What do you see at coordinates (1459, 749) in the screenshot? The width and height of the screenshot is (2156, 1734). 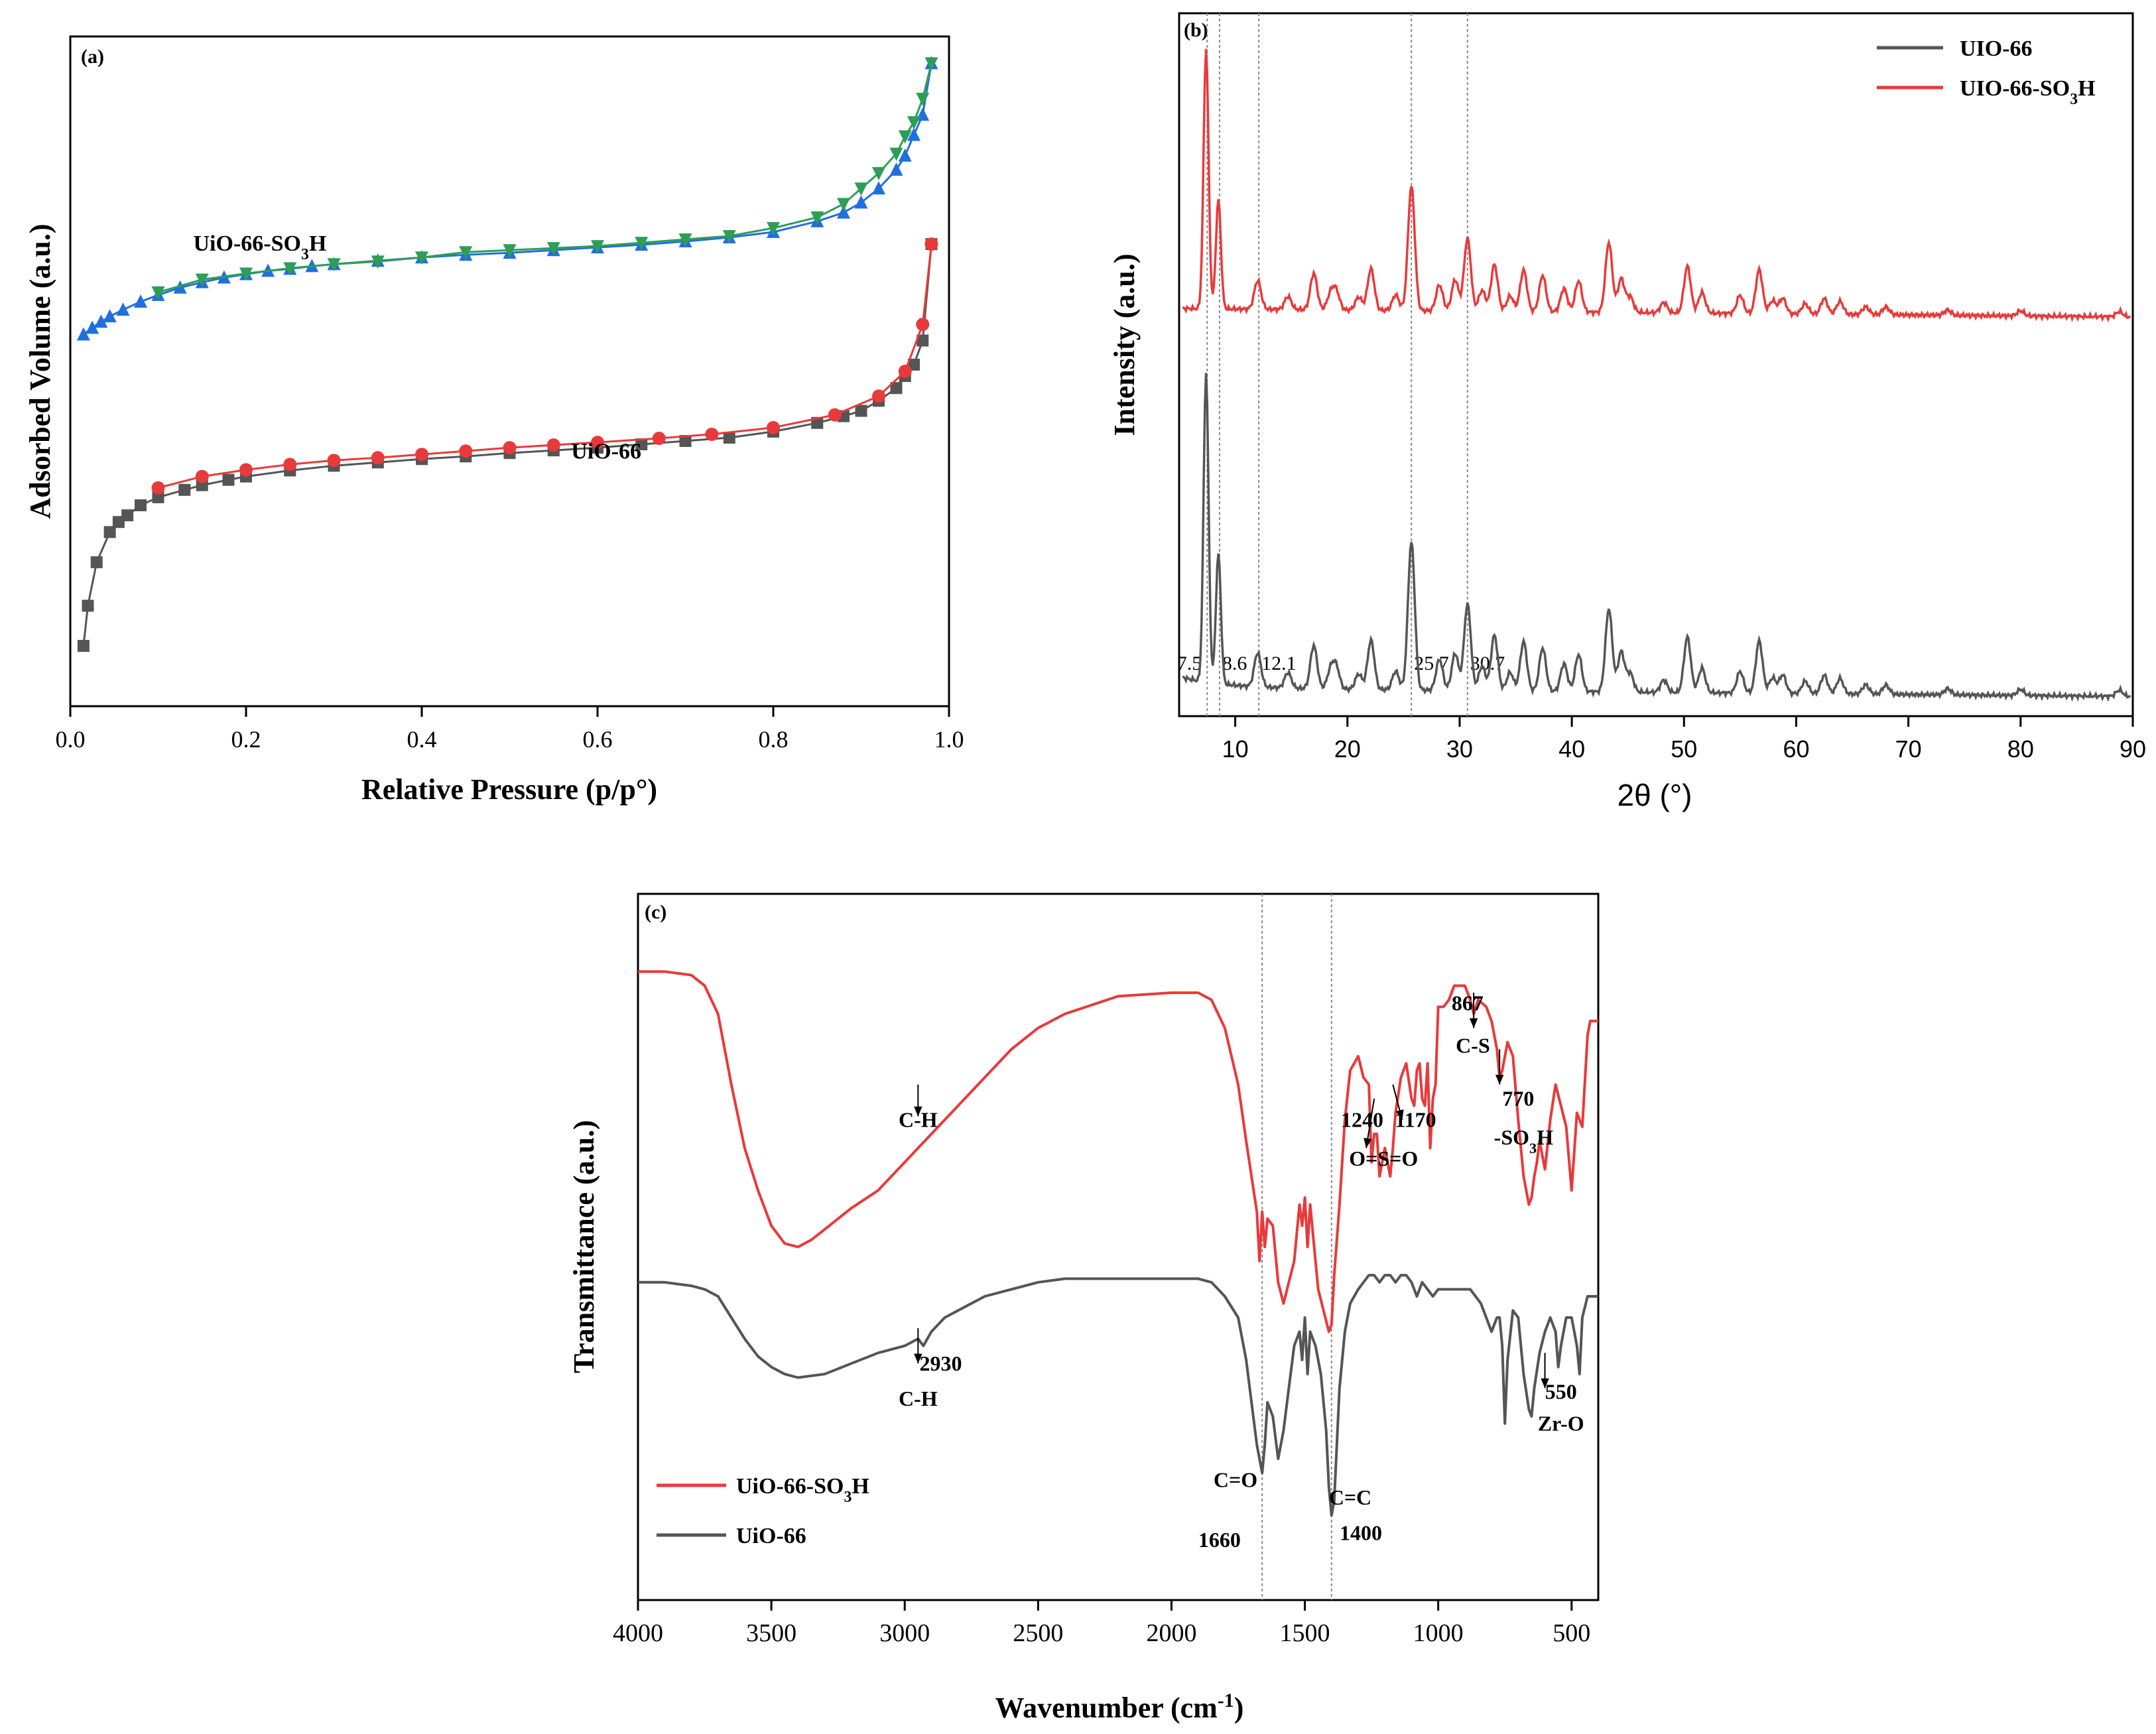 I see `panel-b-x-tick-label: 30` at bounding box center [1459, 749].